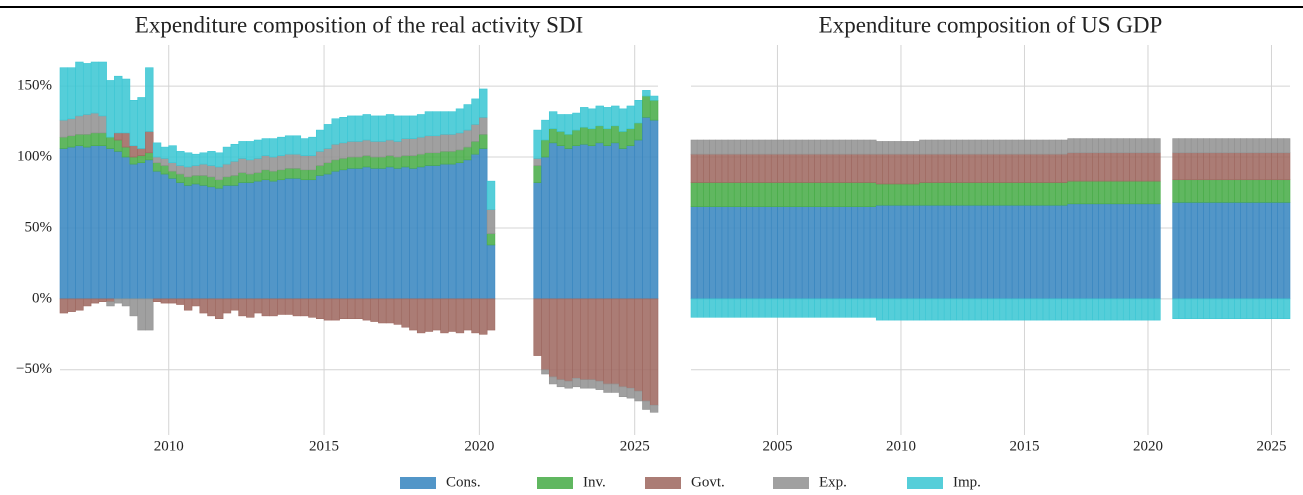 Image resolution: width=1303 pixels, height=495 pixels. What do you see at coordinates (685, 482) in the screenshot?
I see `legend-item: Govt.` at bounding box center [685, 482].